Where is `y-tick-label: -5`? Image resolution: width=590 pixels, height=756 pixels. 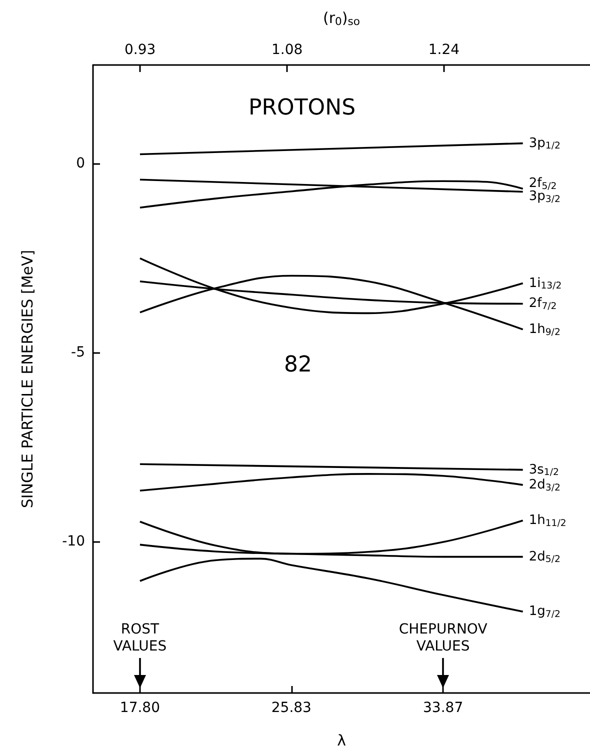
y-tick-label: -5 is located at coordinates (78, 352).